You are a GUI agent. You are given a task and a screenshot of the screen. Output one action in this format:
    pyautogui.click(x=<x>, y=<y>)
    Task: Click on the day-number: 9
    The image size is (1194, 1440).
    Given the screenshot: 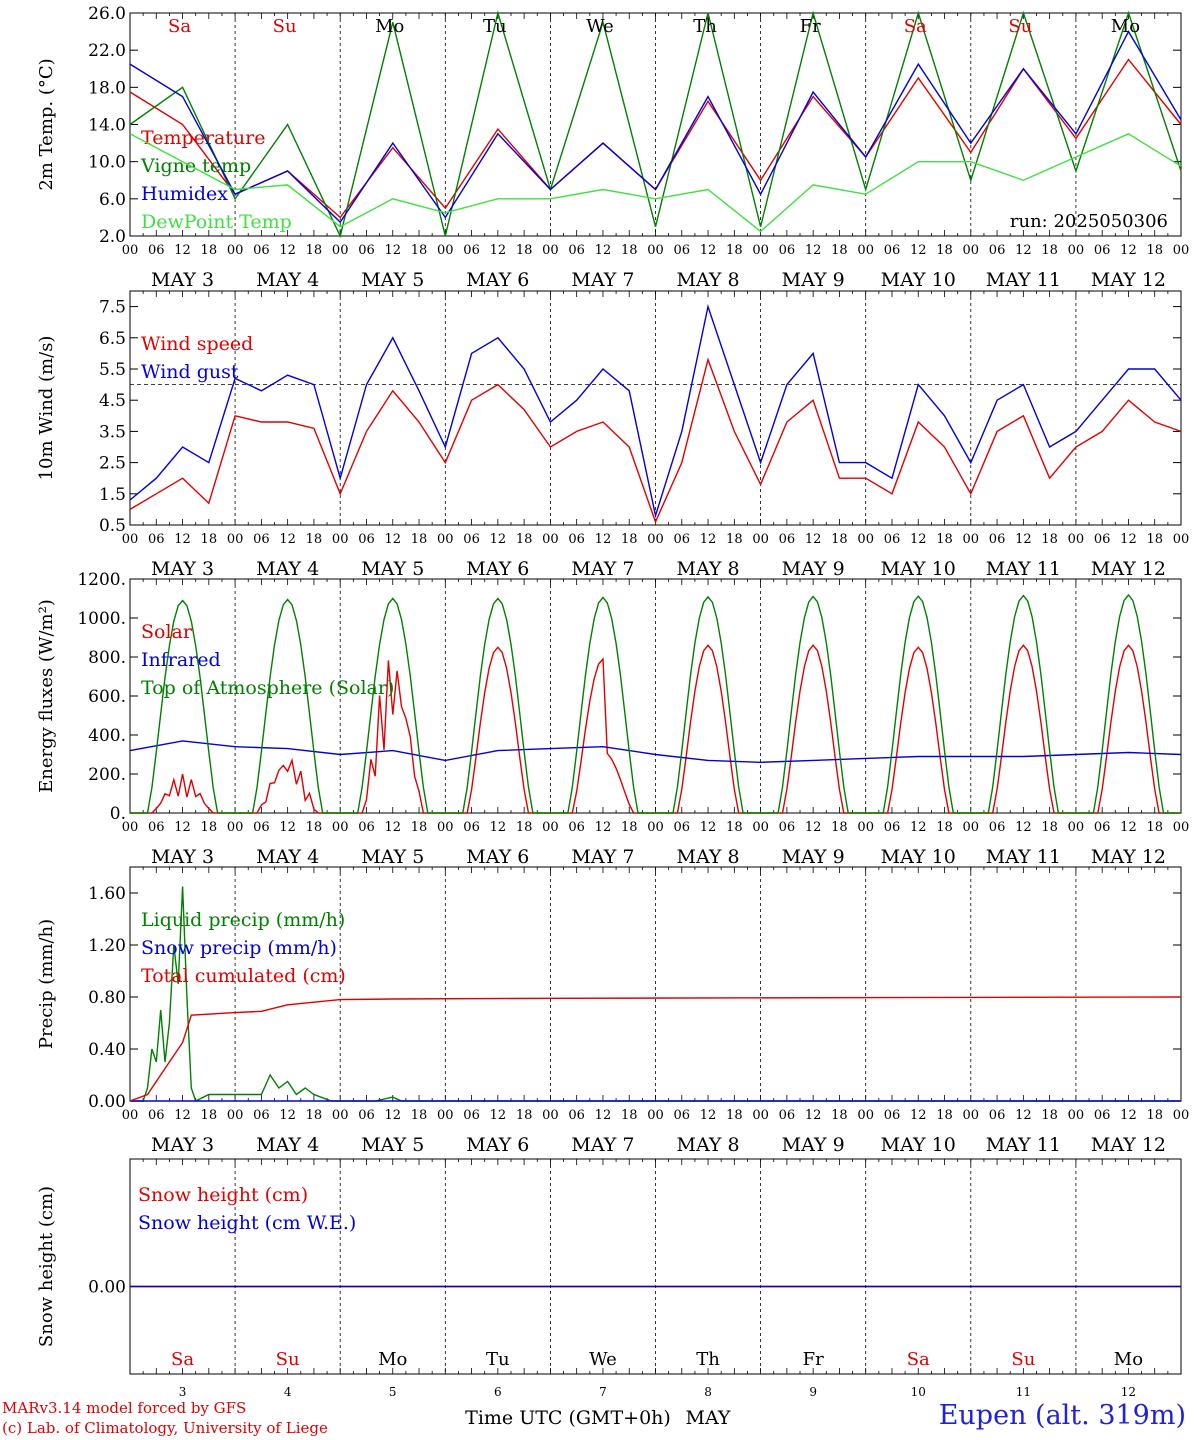 What is the action you would take?
    pyautogui.click(x=813, y=1392)
    